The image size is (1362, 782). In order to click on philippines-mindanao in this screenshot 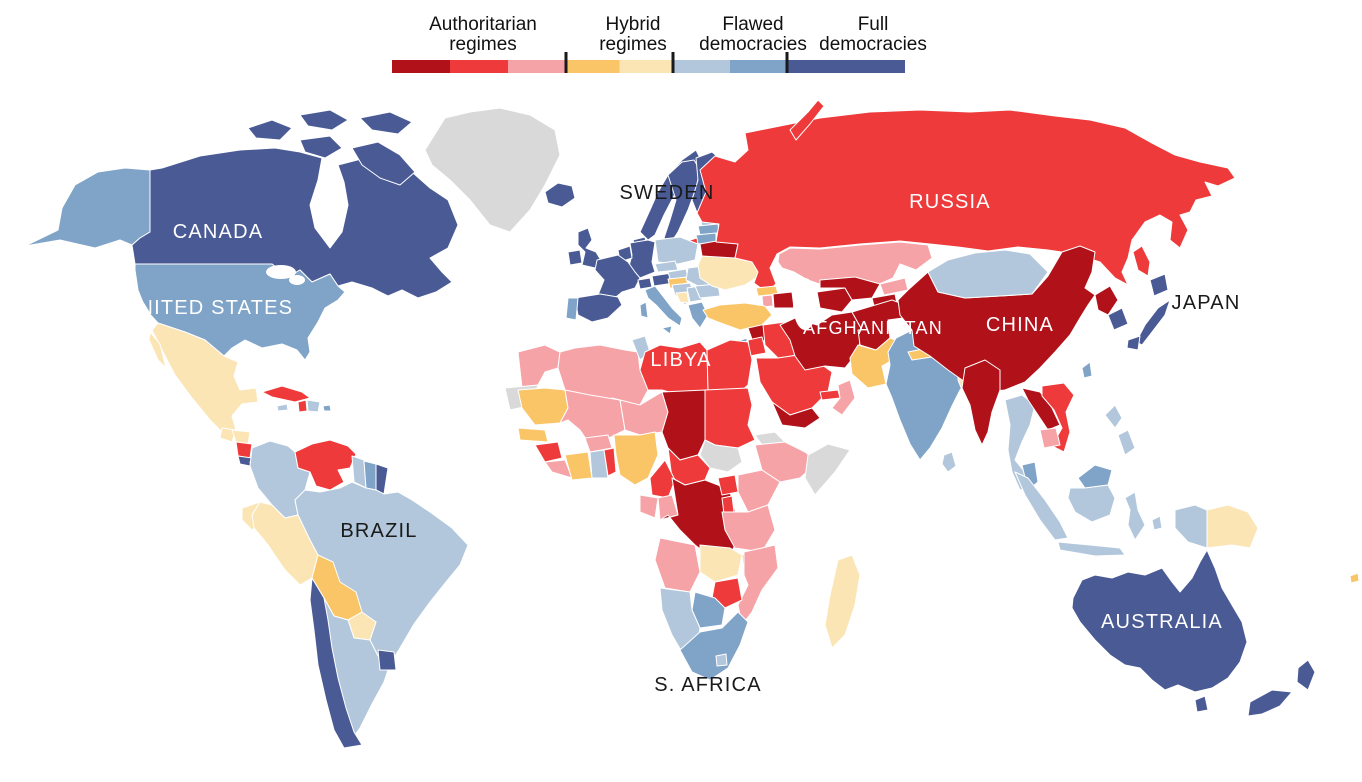, I will do `click(1126, 442)`.